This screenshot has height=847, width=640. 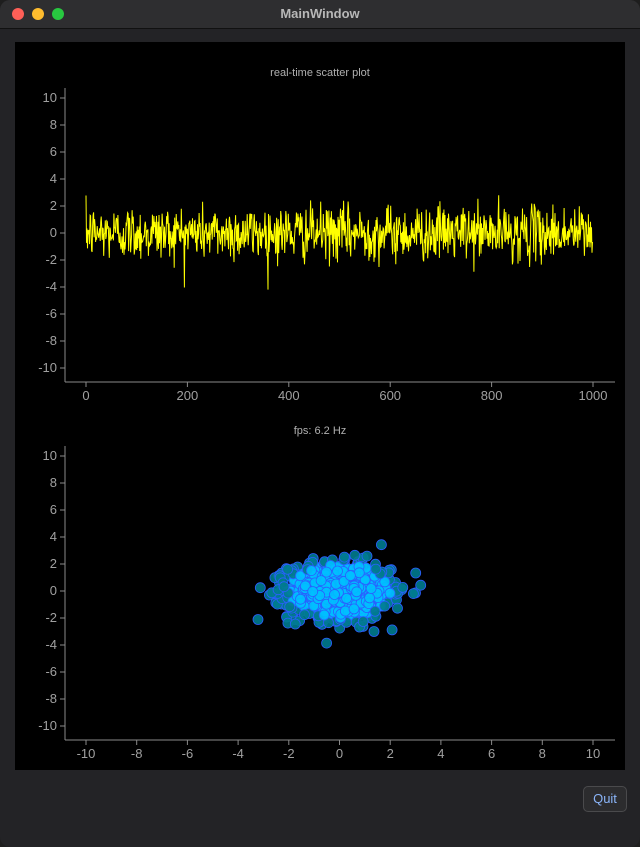 What do you see at coordinates (491, 753) in the screenshot?
I see `x-tick-label: 6` at bounding box center [491, 753].